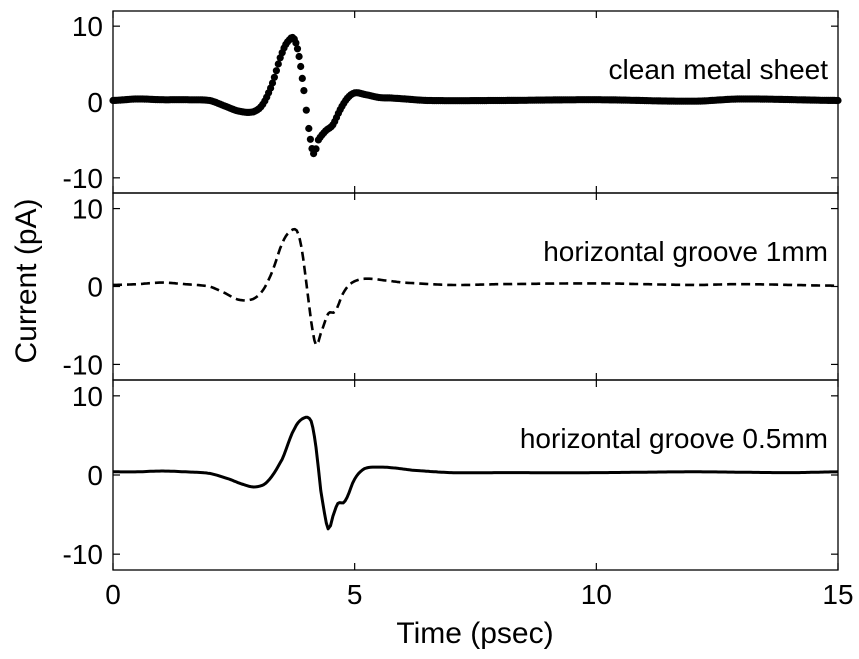 The image size is (859, 659). I want to click on x-tick-labels: 0 5 10 15, so click(479, 594).